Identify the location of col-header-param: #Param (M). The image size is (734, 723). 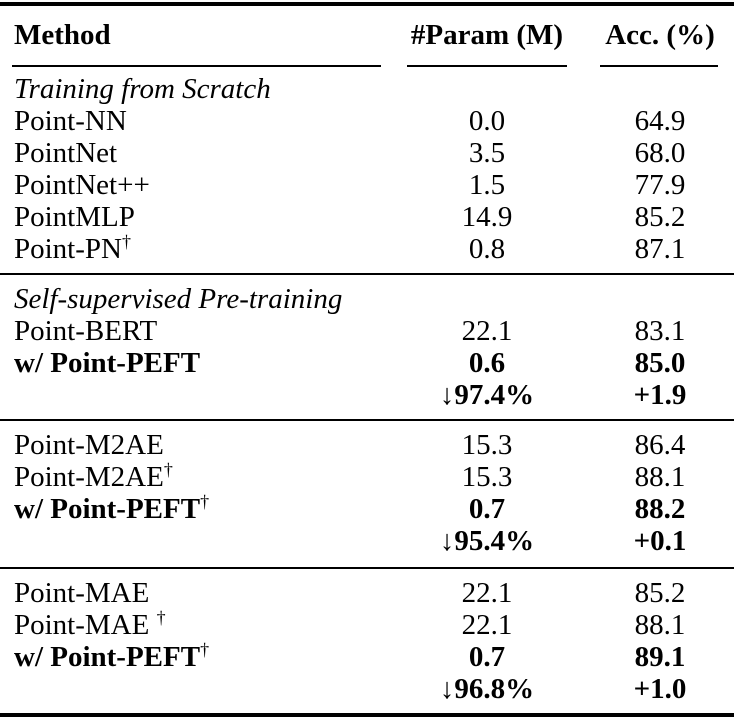
(487, 35).